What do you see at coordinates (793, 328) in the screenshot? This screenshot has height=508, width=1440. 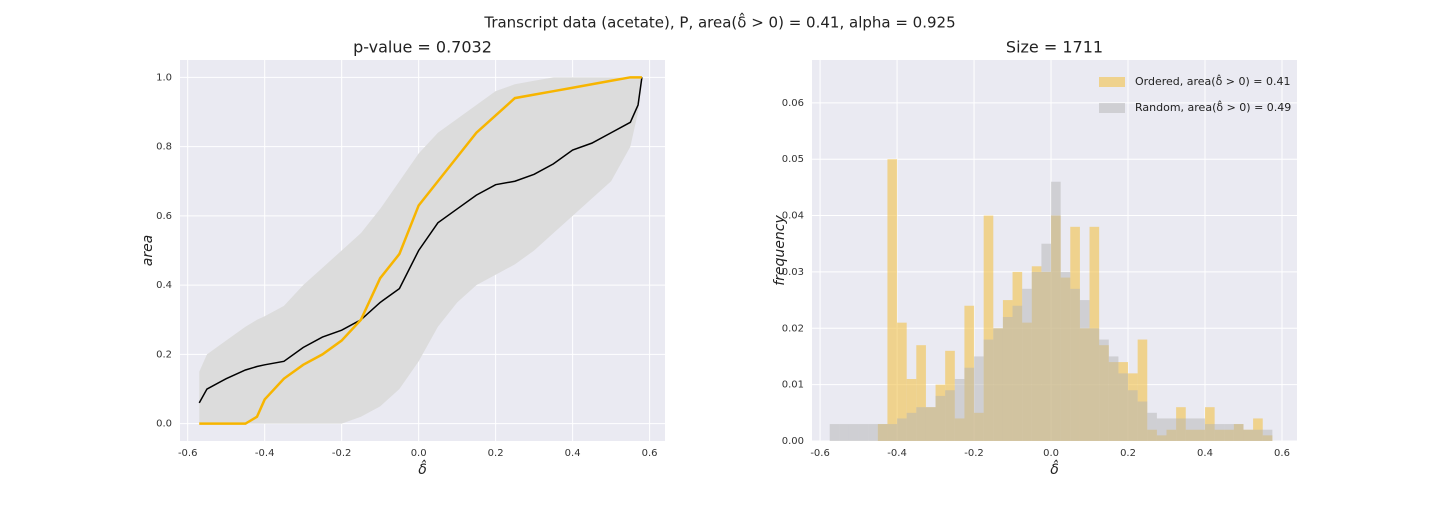 I see `y-tick-label: 0.02` at bounding box center [793, 328].